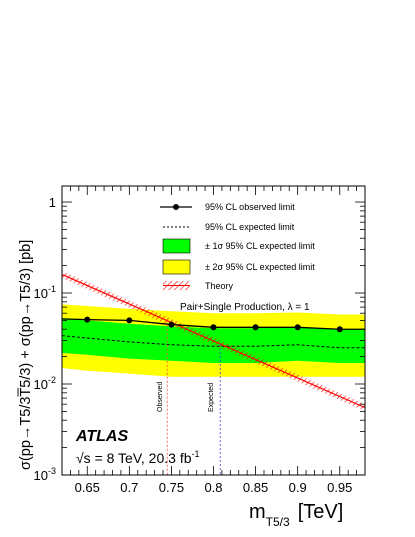 This screenshot has width=415, height=537. Describe the element at coordinates (260, 246) in the screenshot. I see `legend-1sigma-label: ± 1σ 95% CL expected limit` at that location.